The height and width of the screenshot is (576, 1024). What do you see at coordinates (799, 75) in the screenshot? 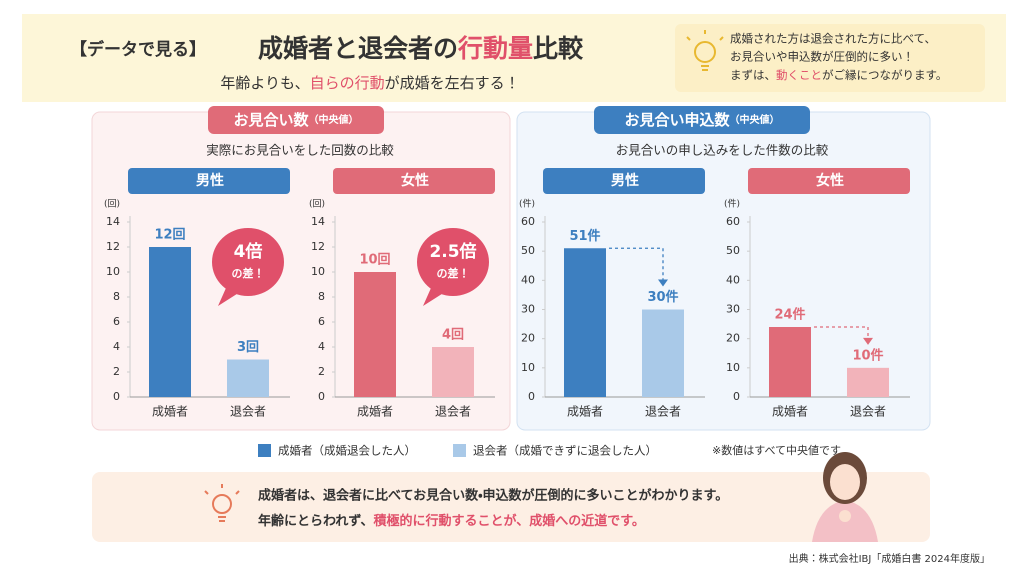
I see `note-part: 動くこと` at bounding box center [799, 75].